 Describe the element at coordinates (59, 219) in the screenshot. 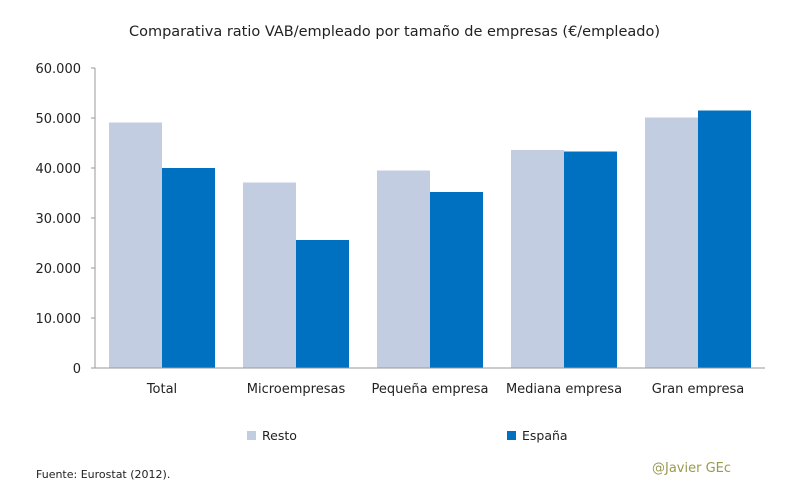

I see `y-tick-label: 30.000` at that location.